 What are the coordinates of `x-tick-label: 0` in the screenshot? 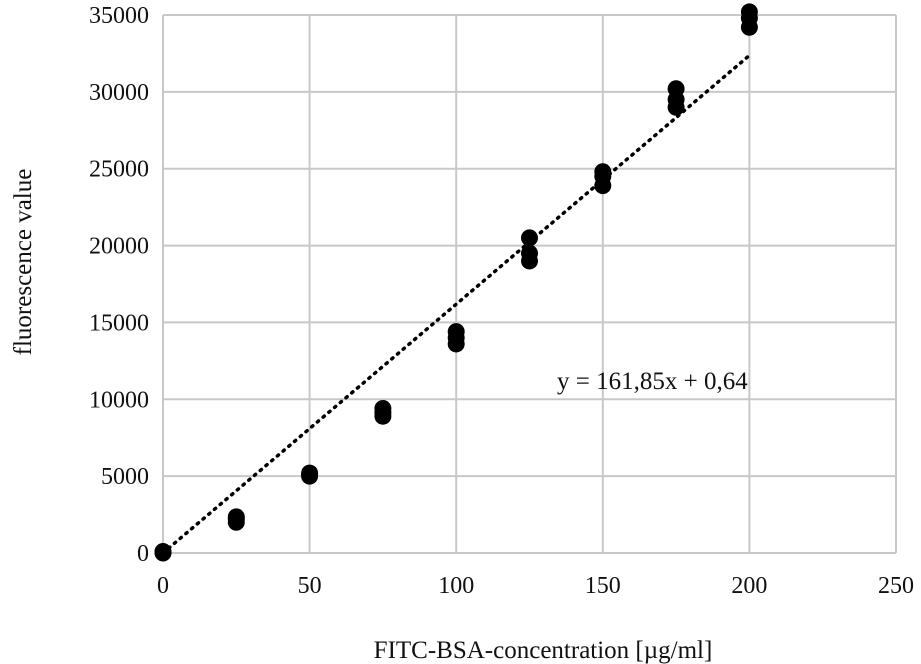 It's located at (163, 586).